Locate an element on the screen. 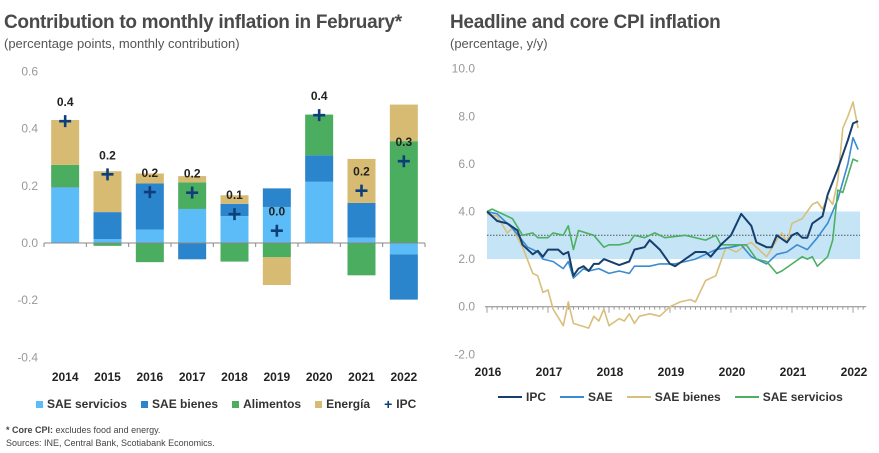  y-tick-label: -0.4 is located at coordinates (27, 357).